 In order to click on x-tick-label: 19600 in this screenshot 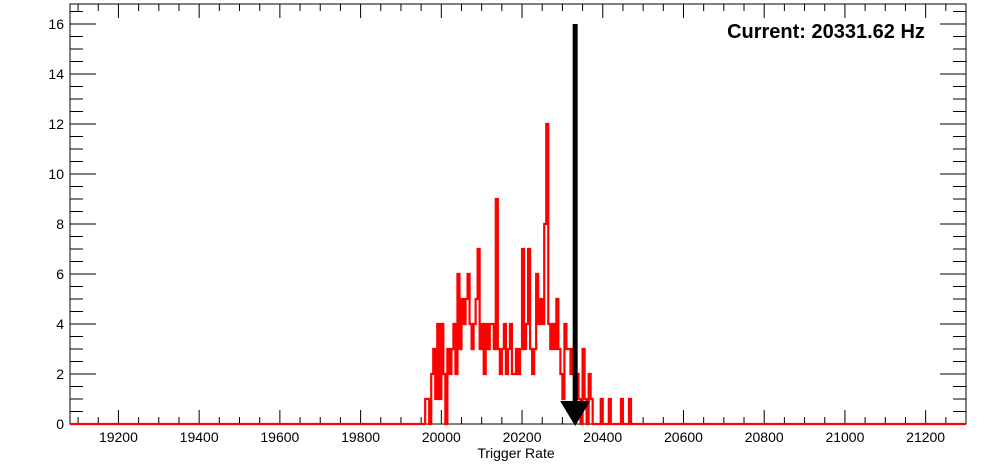, I will do `click(279, 437)`.